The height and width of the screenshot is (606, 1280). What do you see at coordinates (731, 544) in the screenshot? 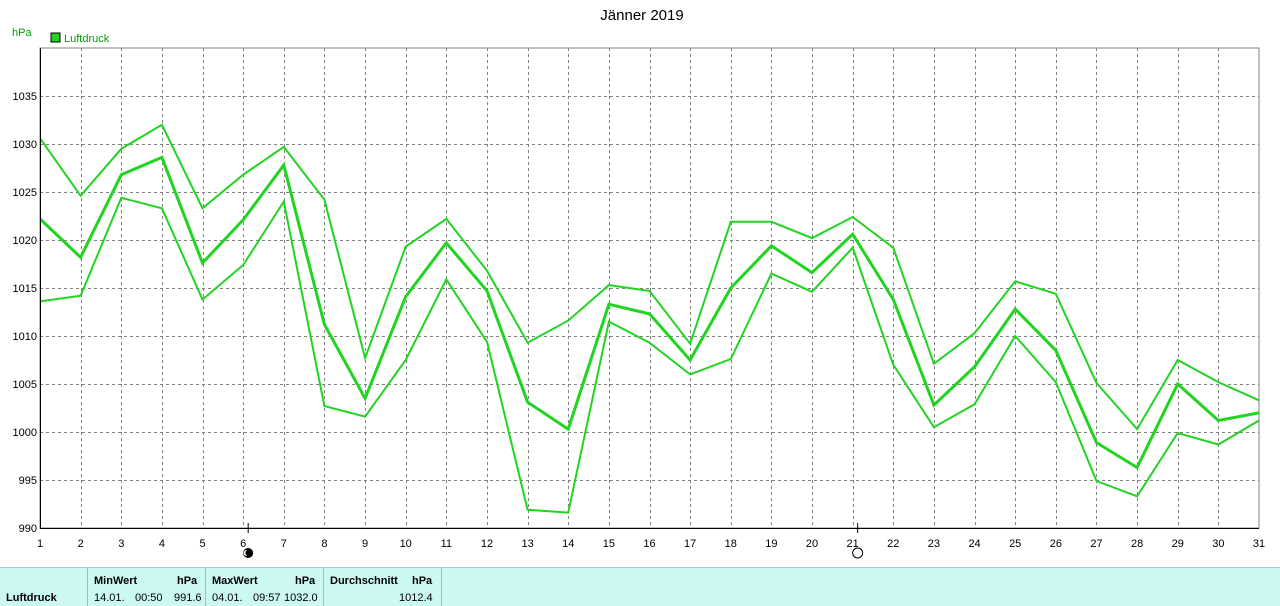
I see `x-tick-label: 18` at bounding box center [731, 544].